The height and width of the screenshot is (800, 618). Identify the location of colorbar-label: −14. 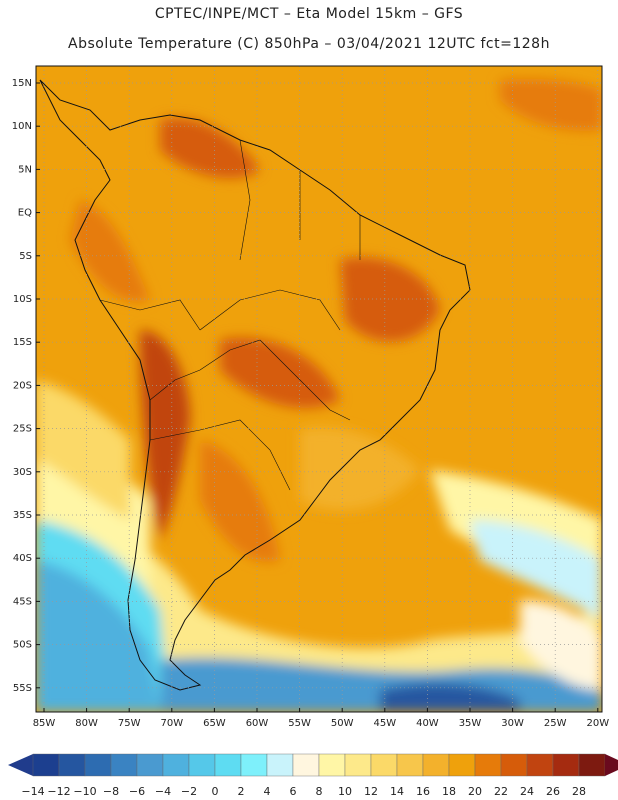
(32, 791).